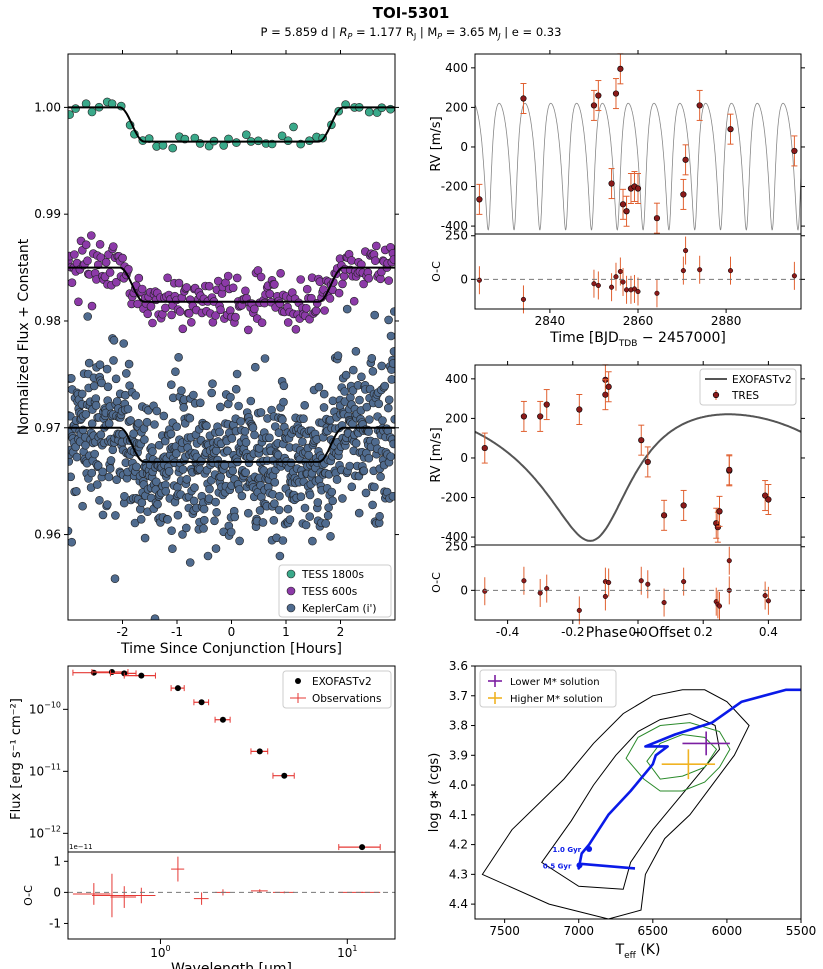 This screenshot has height=969, width=823. I want to click on legend-box, so click(337, 689).